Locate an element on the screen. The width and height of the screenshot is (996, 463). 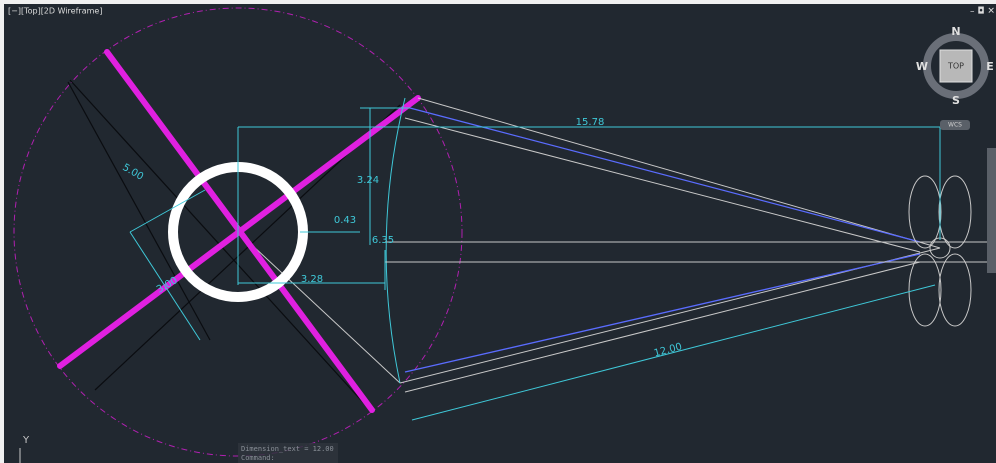
command-history: Dimension_text = 12.00 is located at coordinates (287, 449).